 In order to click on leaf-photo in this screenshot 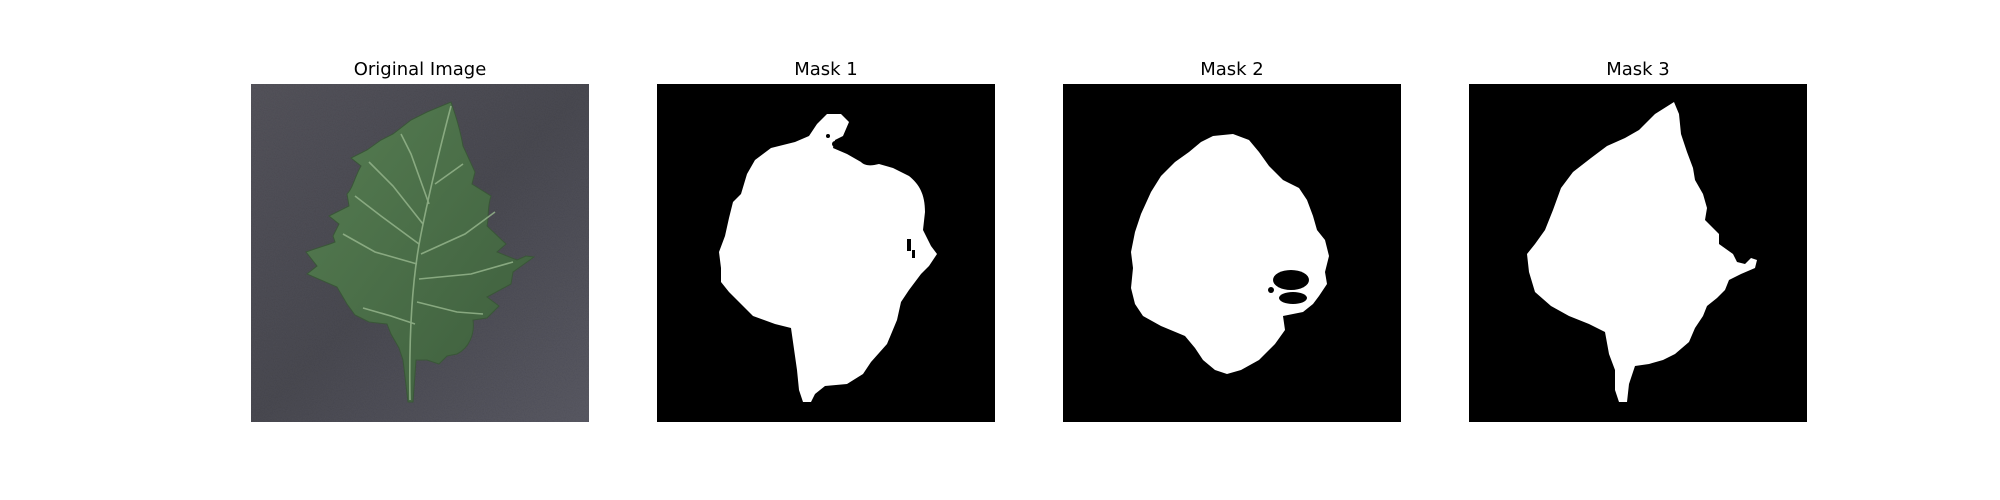, I will do `click(420, 253)`.